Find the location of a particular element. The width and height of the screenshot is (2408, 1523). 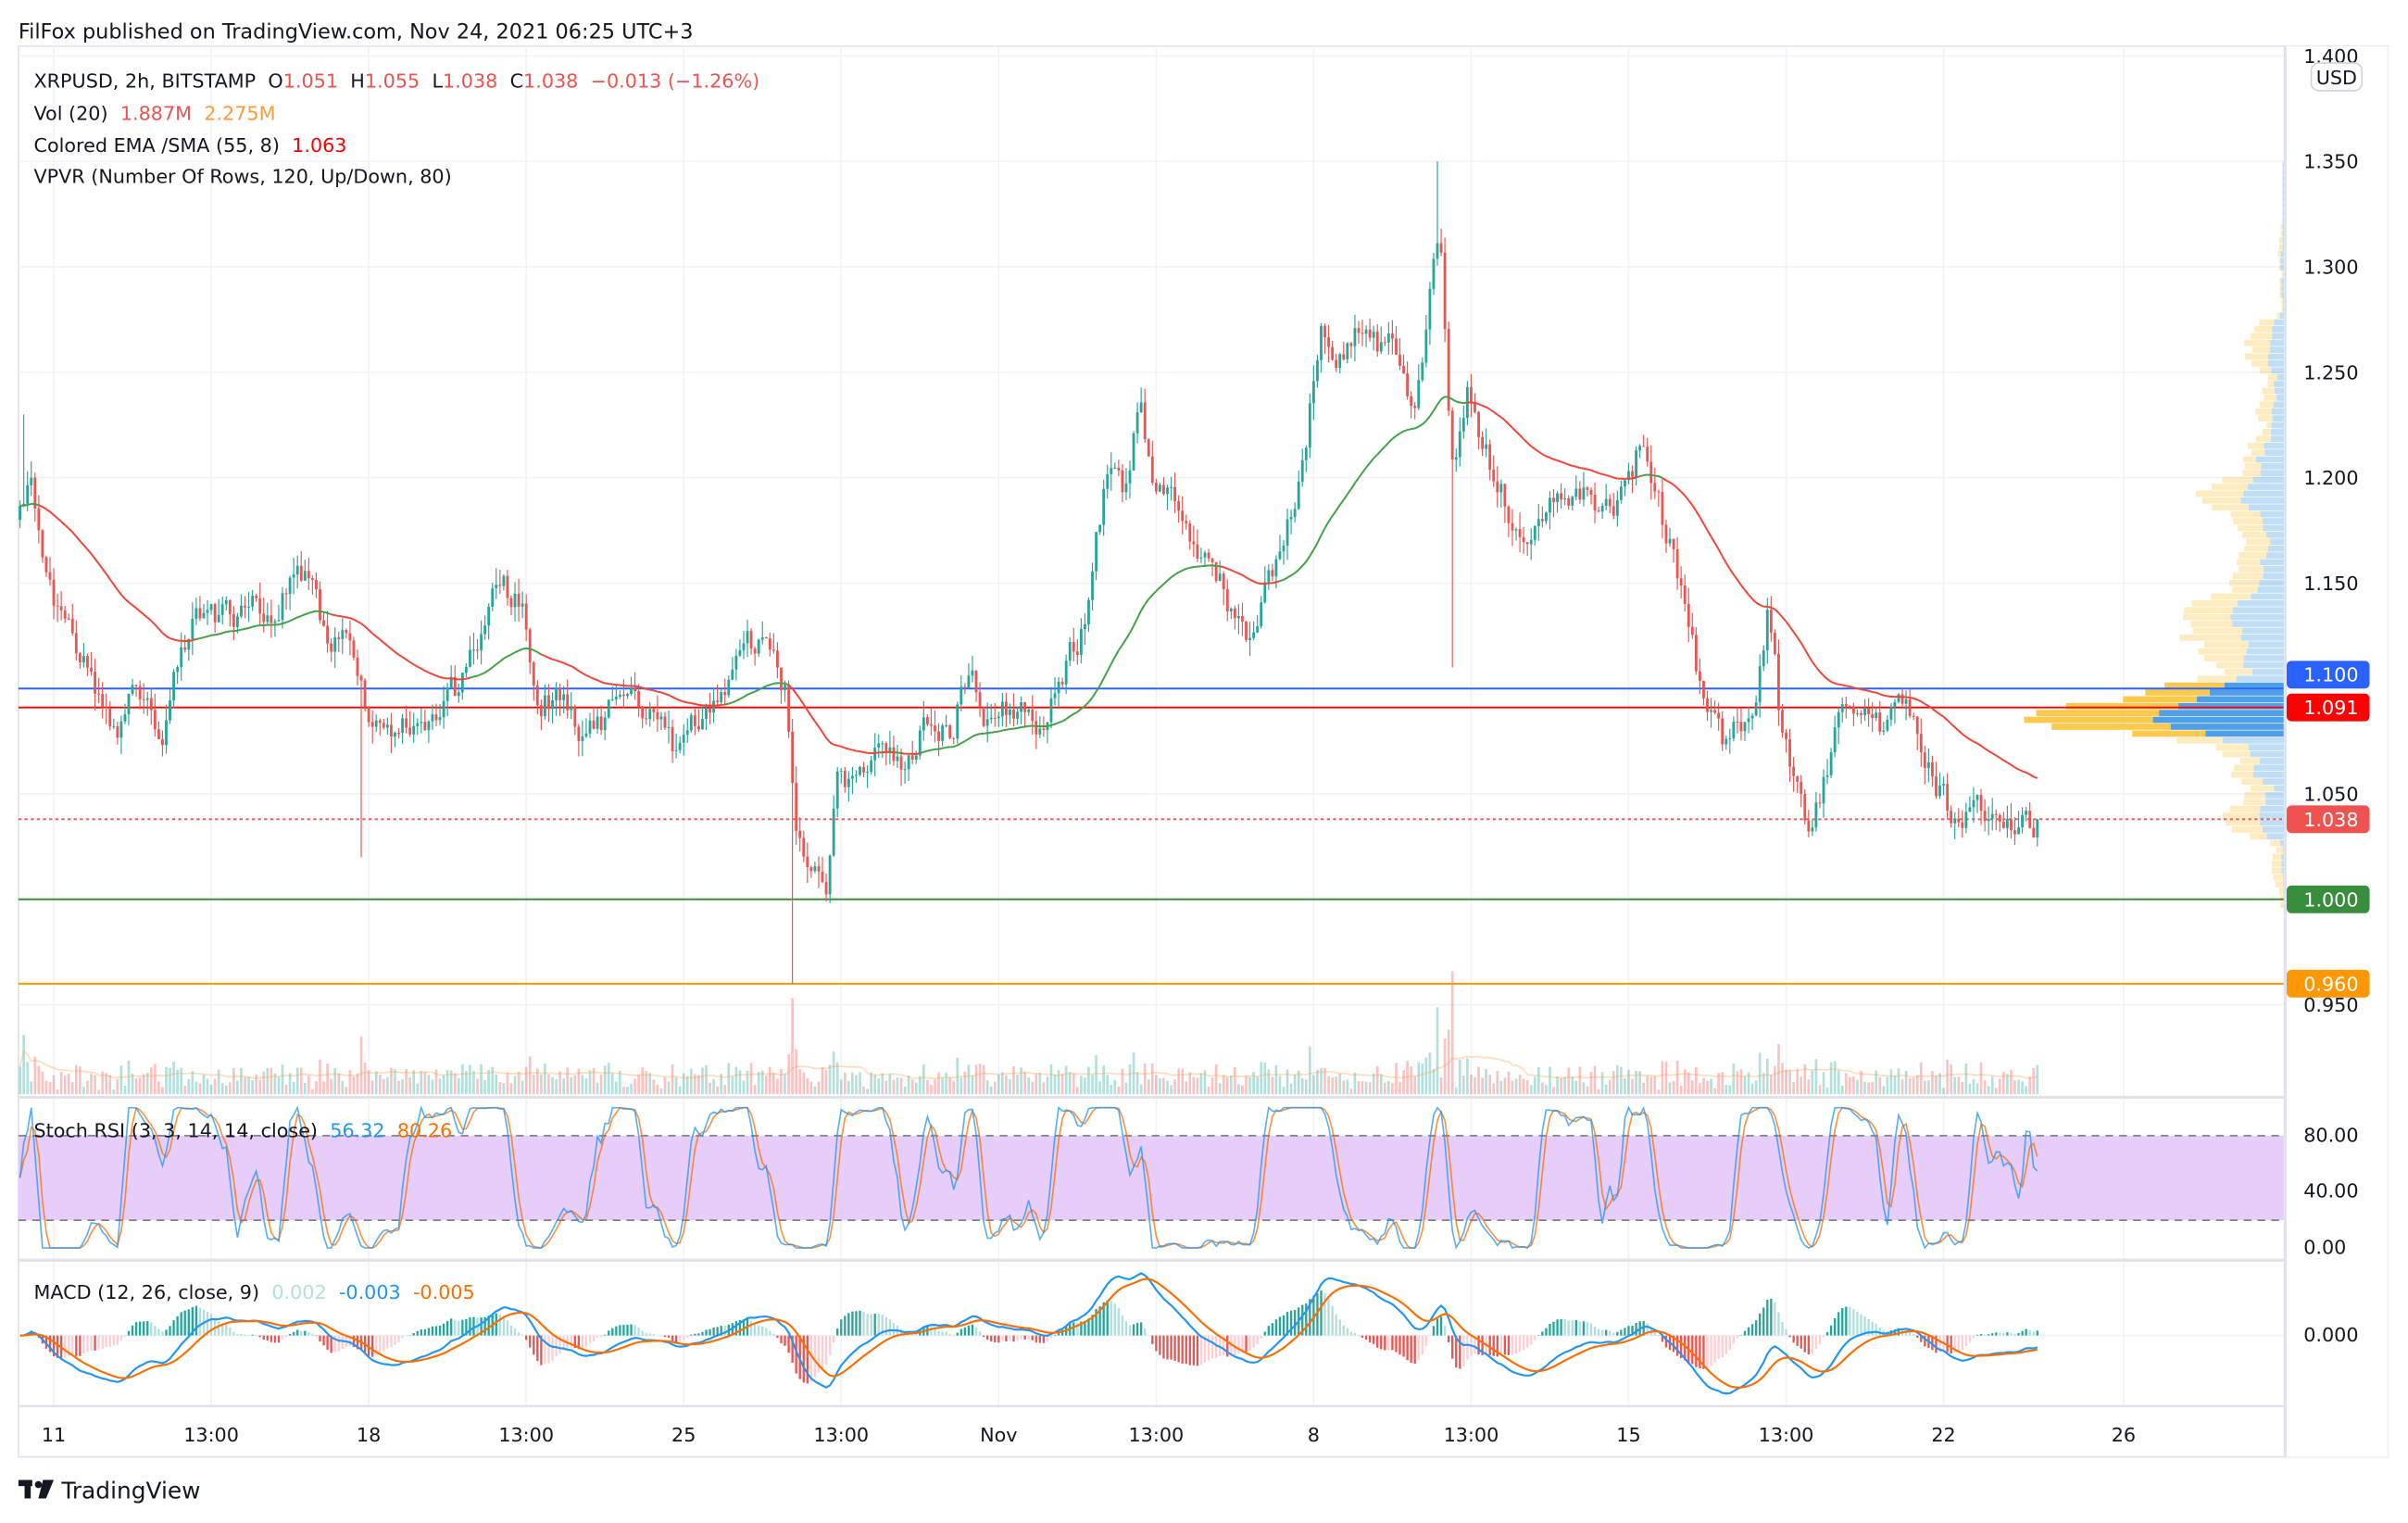

macd-legend: MACD (12, 26, close, 9) 0.002 -0.003 -0.005 is located at coordinates (253, 1292).